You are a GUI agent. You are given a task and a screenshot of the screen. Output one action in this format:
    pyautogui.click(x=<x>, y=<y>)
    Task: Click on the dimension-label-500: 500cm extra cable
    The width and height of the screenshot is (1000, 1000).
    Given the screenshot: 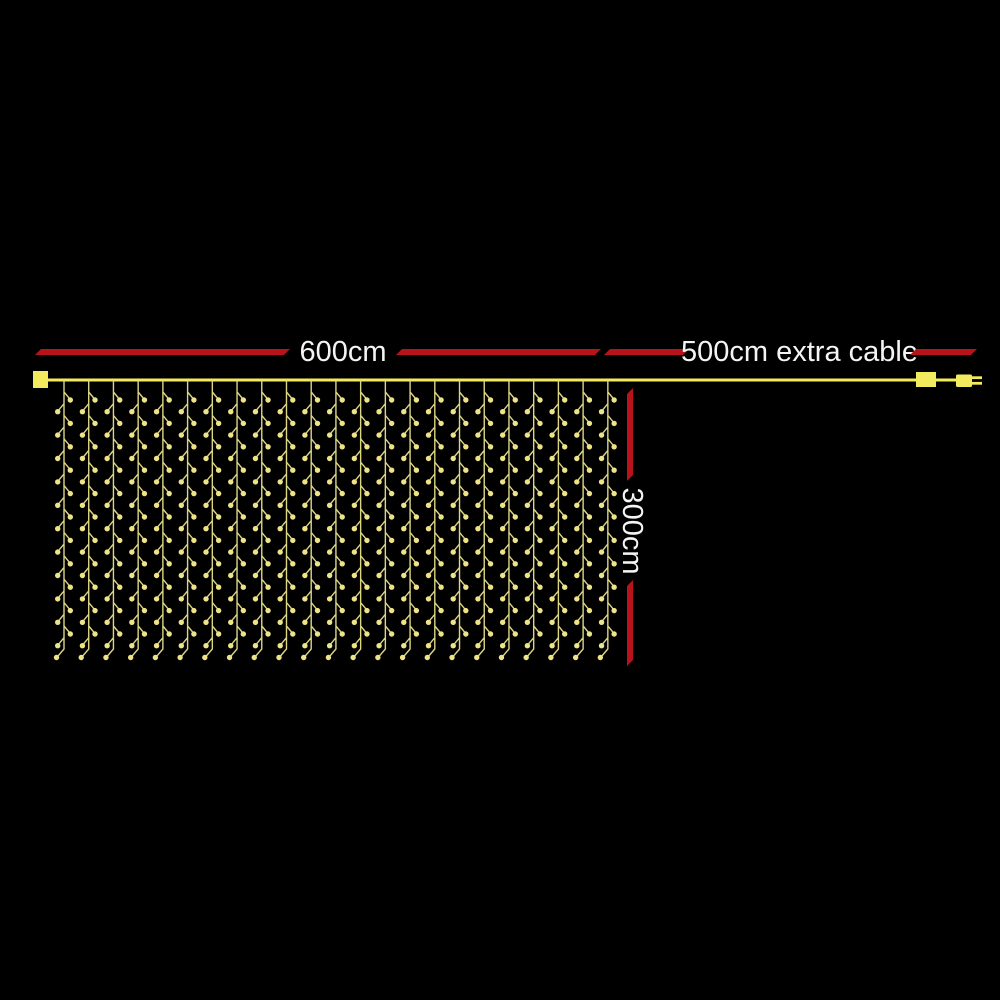 What is the action you would take?
    pyautogui.click(x=799, y=352)
    